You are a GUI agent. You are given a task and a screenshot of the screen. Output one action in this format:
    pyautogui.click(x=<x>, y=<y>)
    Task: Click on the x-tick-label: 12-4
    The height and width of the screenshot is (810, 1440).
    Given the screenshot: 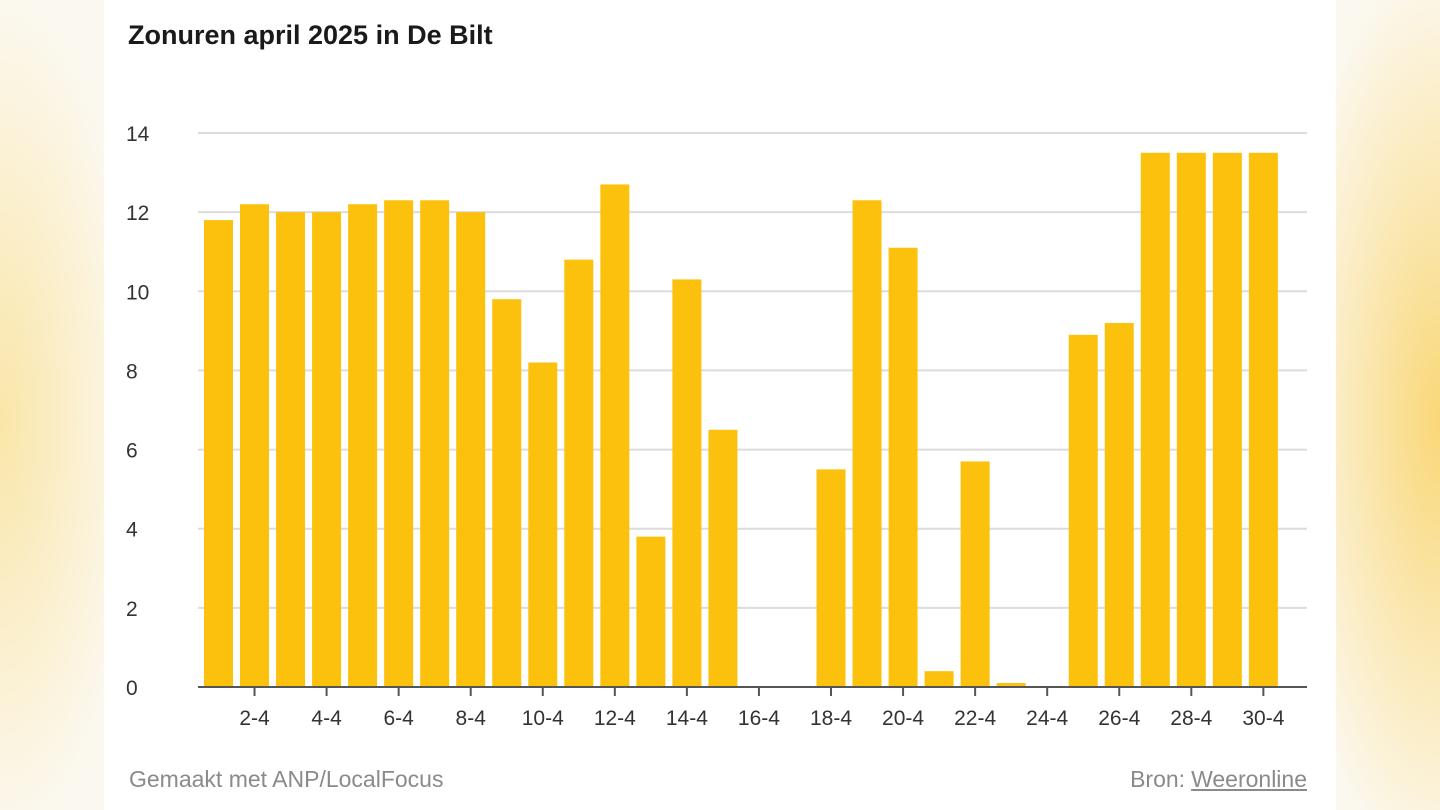 What is the action you would take?
    pyautogui.click(x=615, y=718)
    